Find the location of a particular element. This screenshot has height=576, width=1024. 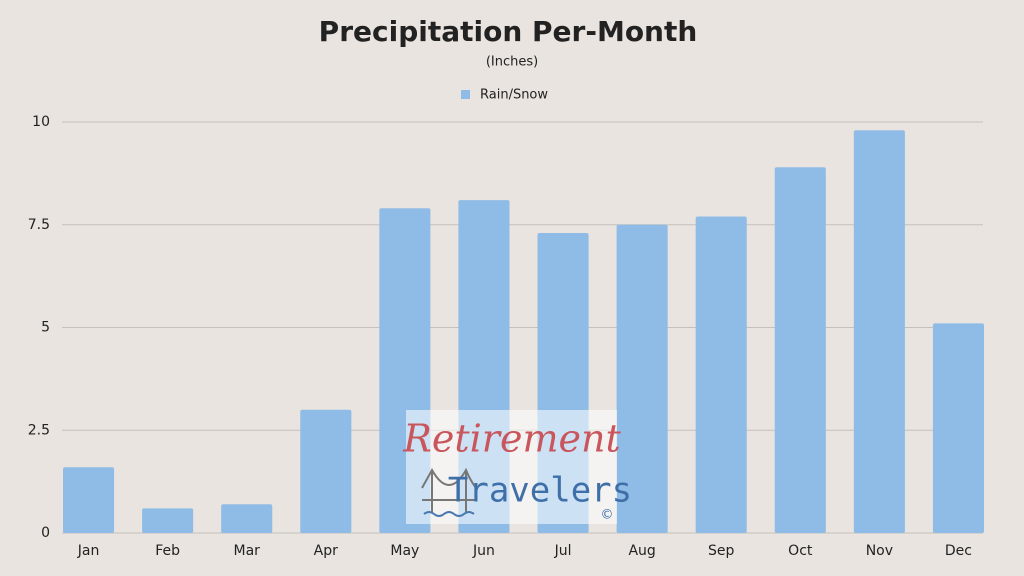

chart-subtitle: (Inches) is located at coordinates (512, 62).